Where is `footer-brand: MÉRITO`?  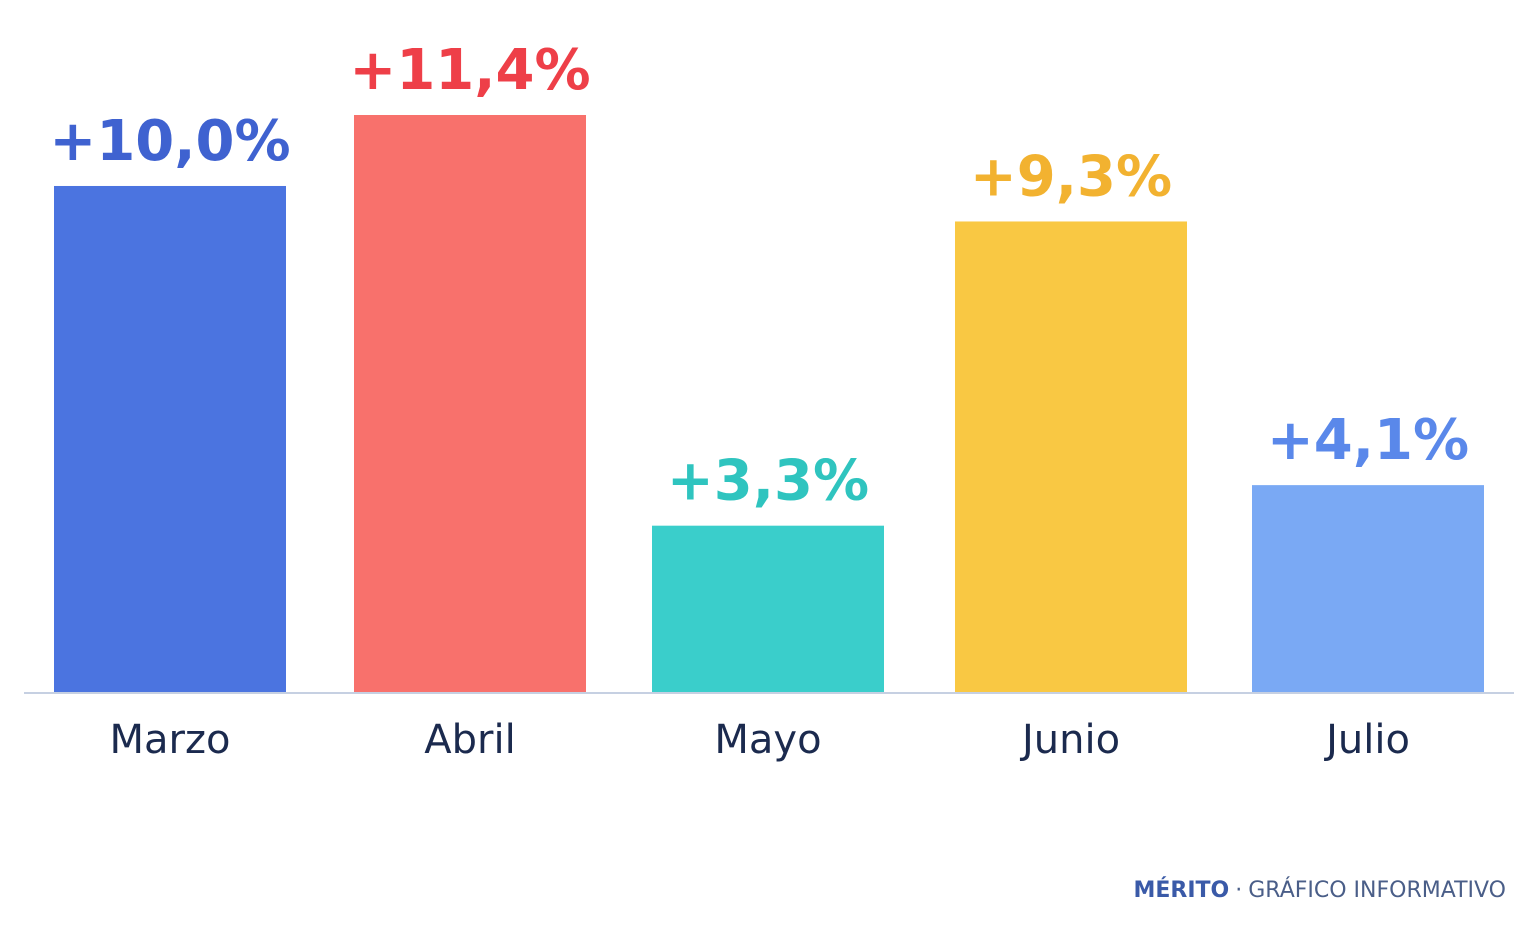 footer-brand: MÉRITO is located at coordinates (1181, 890).